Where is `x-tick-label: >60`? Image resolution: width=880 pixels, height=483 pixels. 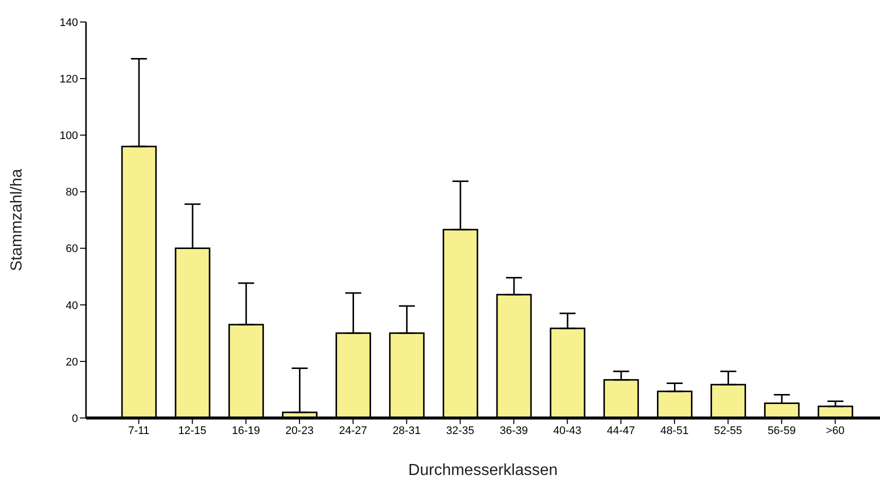
x-tick-label: >60 is located at coordinates (835, 430).